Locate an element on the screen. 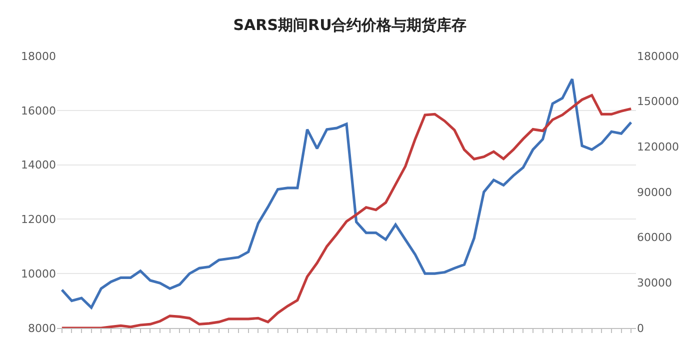  y2-tick-label: 60000 is located at coordinates (654, 237).